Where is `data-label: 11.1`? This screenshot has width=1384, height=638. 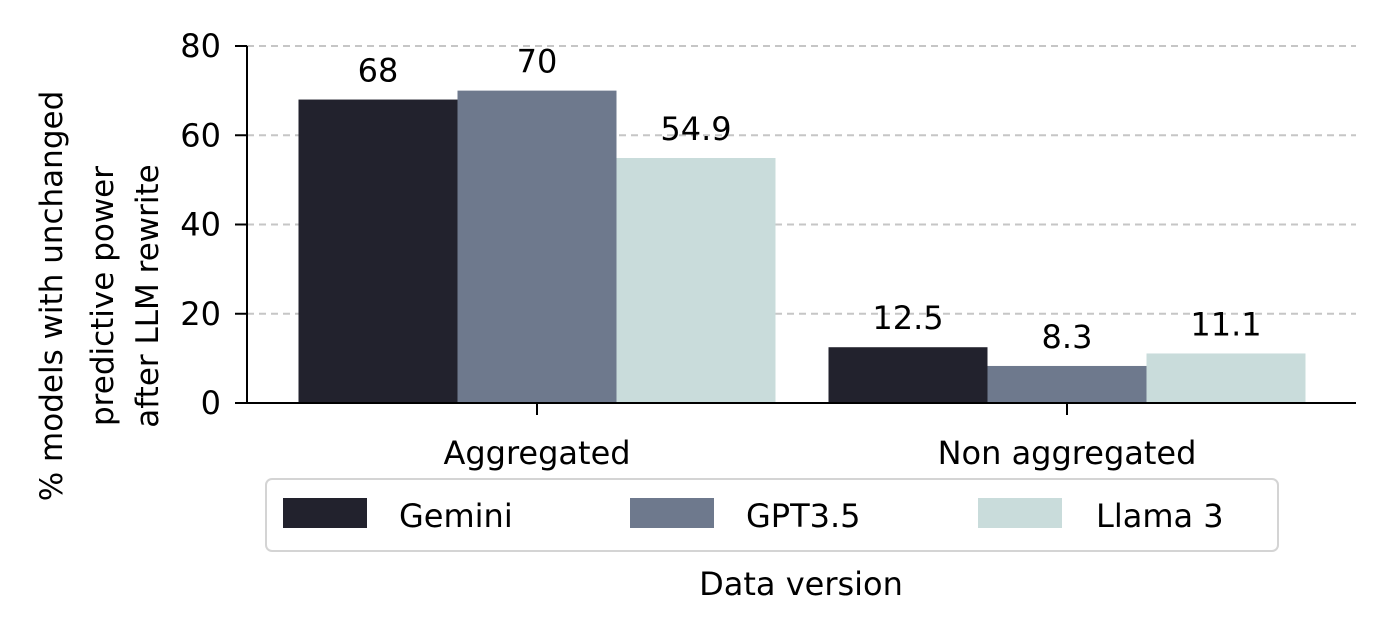
data-label: 11.1 is located at coordinates (1225, 324).